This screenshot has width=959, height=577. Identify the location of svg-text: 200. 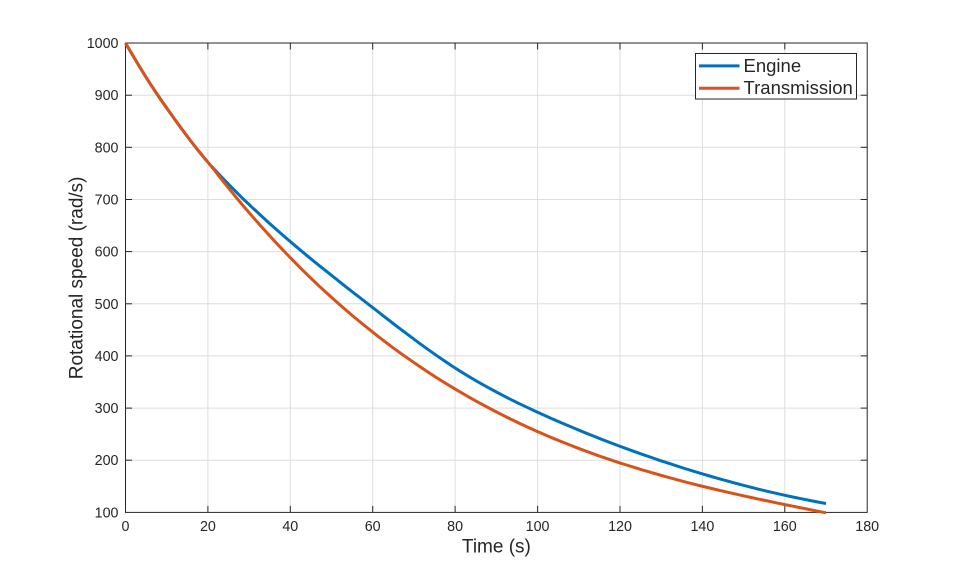
(107, 461).